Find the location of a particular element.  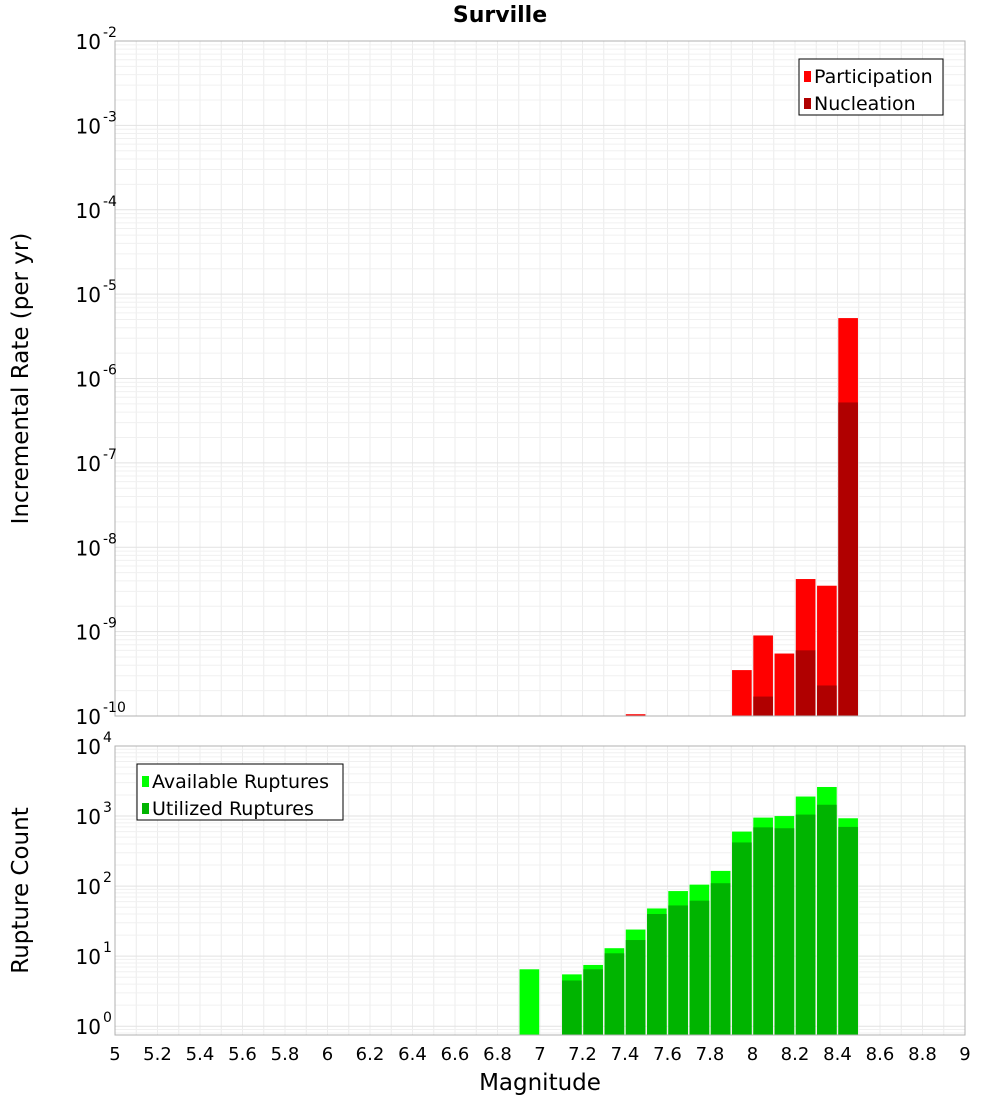

x-tick-label: 5.6 is located at coordinates (242, 1054).